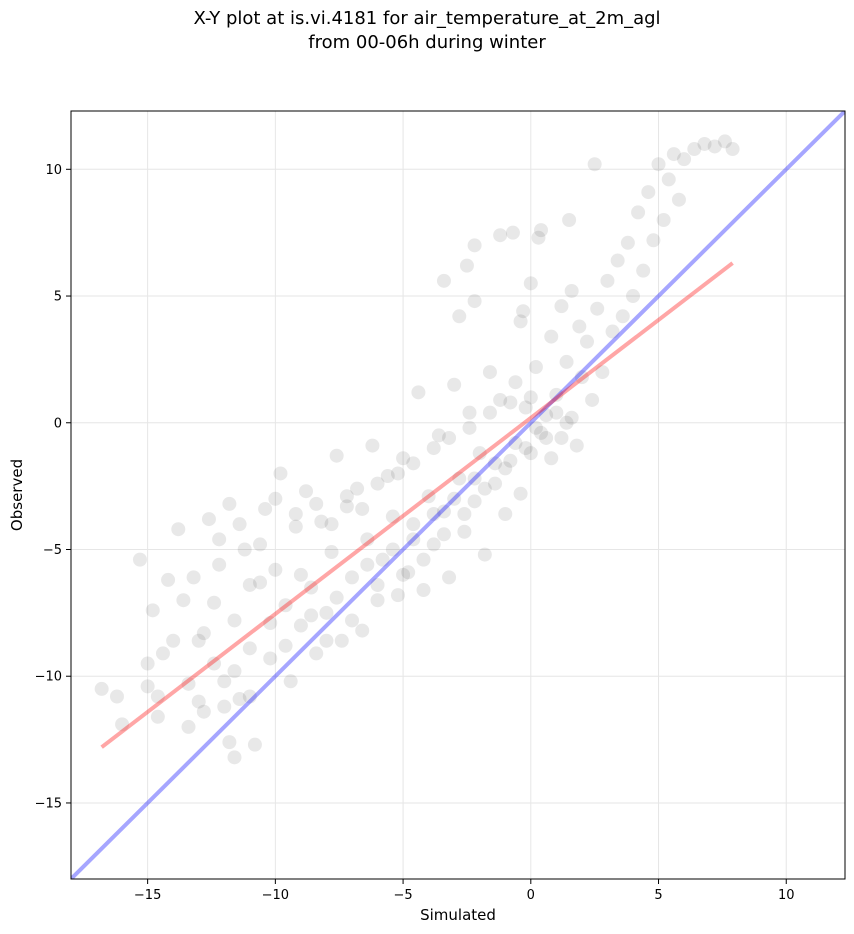 The height and width of the screenshot is (934, 854). Describe the element at coordinates (53, 170) in the screenshot. I see `y-tick-label: 10` at that location.